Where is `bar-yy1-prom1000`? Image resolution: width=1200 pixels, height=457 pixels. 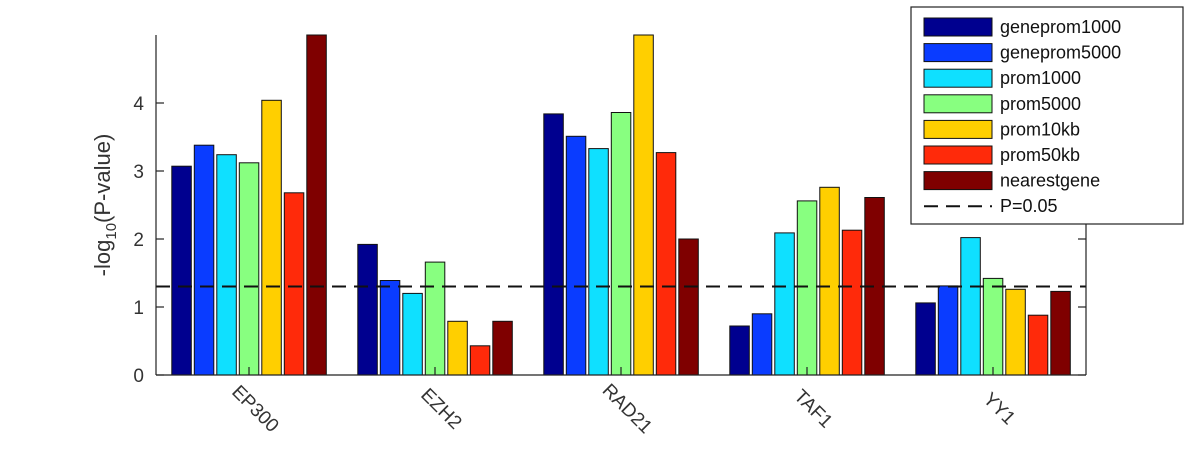 bar-yy1-prom1000 is located at coordinates (970, 306).